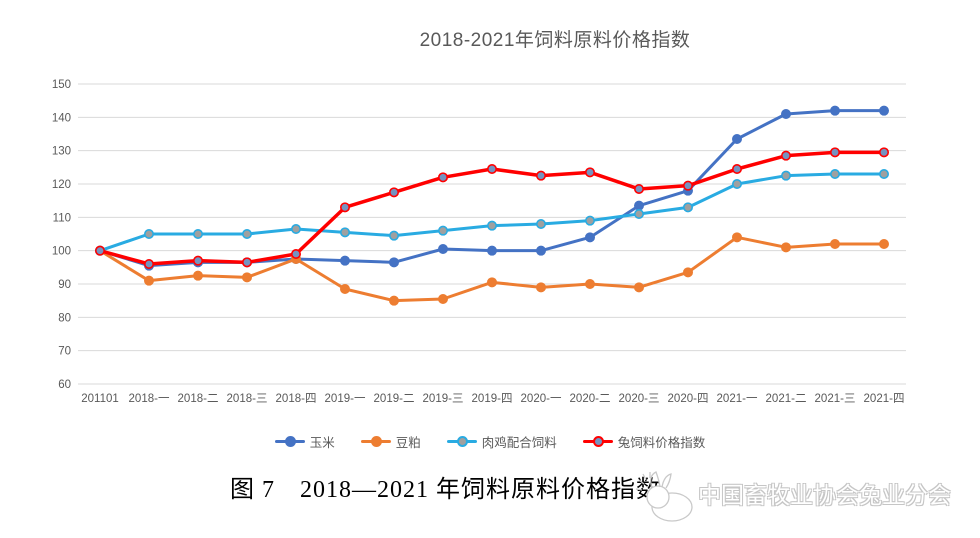 The height and width of the screenshot is (538, 980). What do you see at coordinates (824, 495) in the screenshot?
I see `watermark-text: 中国畜牧业协会兔业分会` at bounding box center [824, 495].